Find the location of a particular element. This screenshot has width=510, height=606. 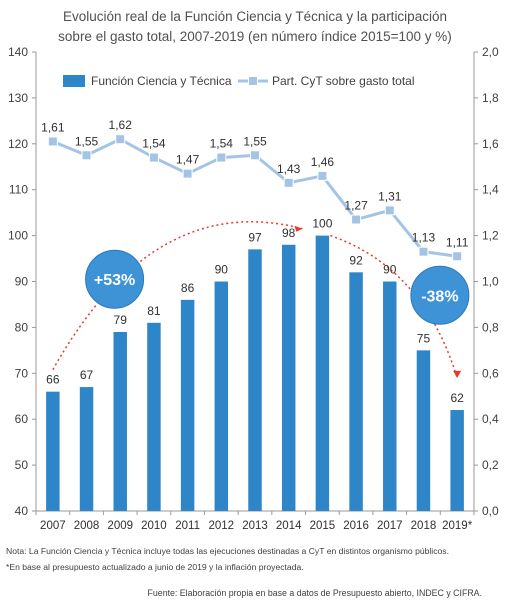

right-tick-label: 1,8 is located at coordinates (490, 98).